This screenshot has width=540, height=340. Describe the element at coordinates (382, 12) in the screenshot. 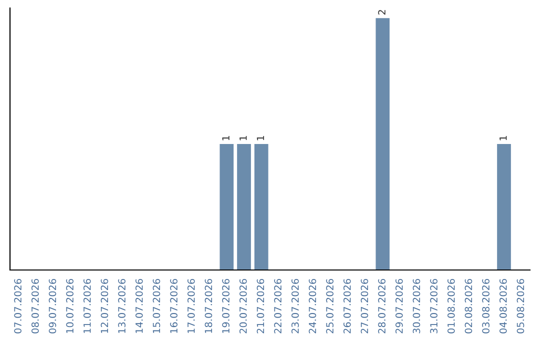

I see `data-label: 2` at that location.